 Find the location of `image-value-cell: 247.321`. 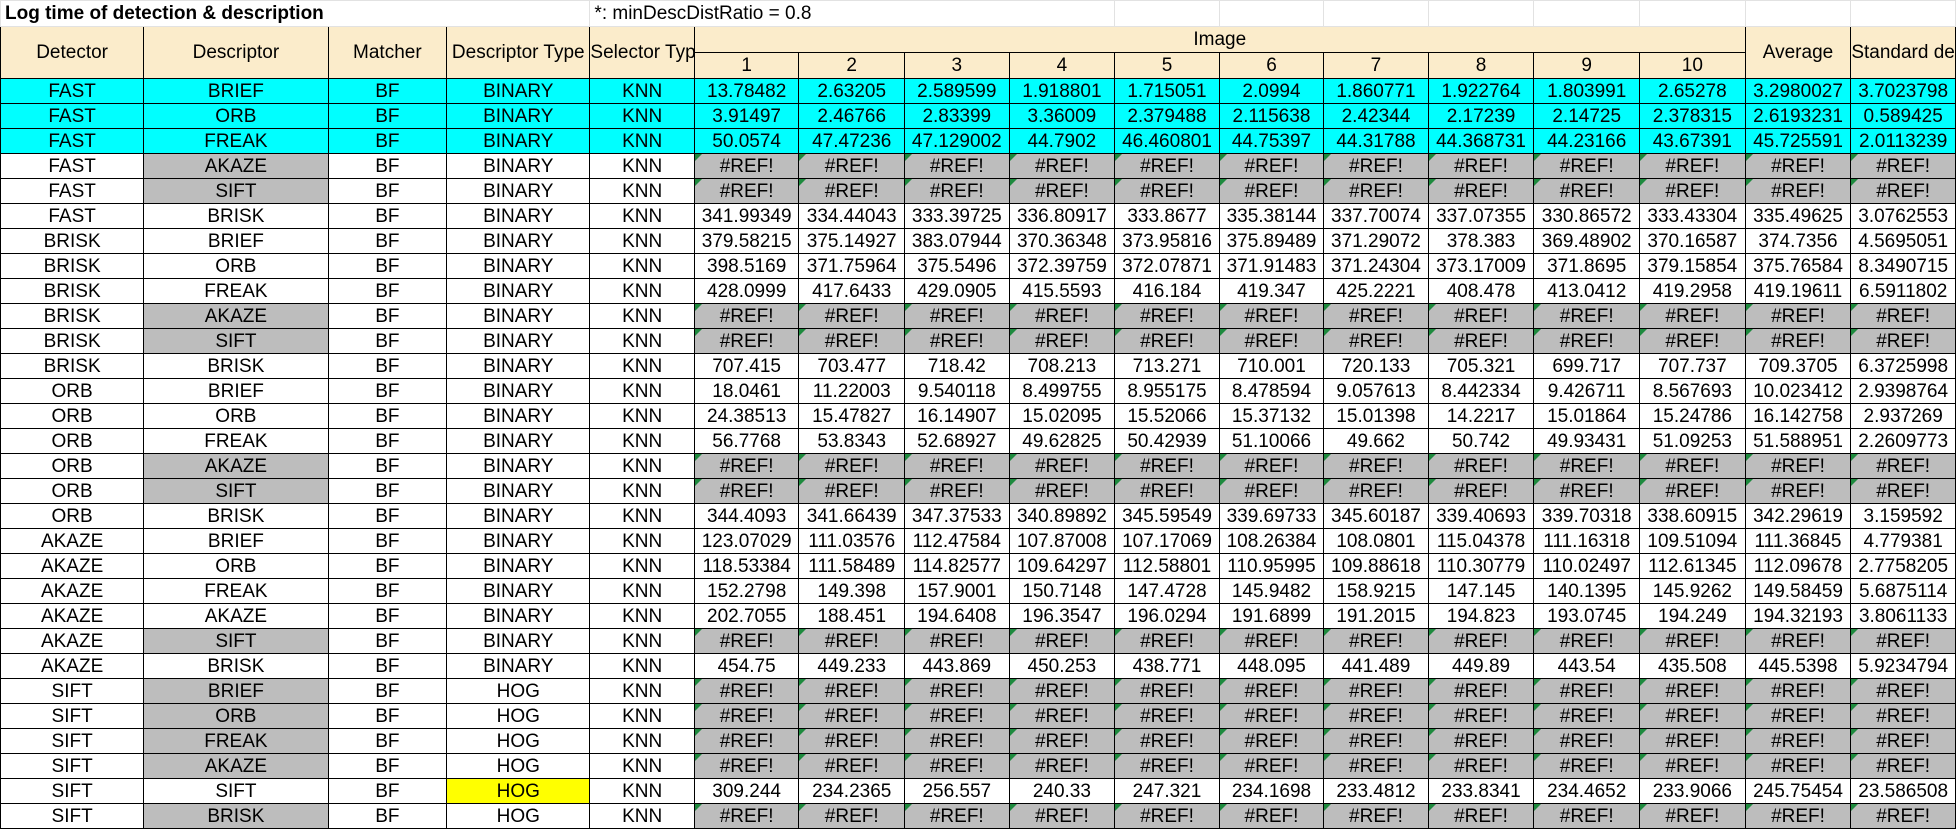

image-value-cell: 247.321 is located at coordinates (1167, 791).